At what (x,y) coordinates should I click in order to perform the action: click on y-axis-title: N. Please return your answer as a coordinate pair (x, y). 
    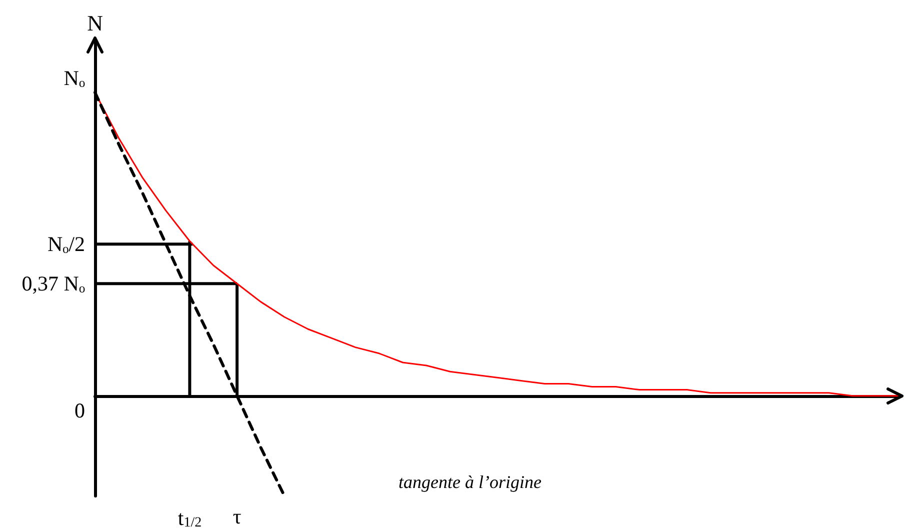
    Looking at the image, I should click on (95, 23).